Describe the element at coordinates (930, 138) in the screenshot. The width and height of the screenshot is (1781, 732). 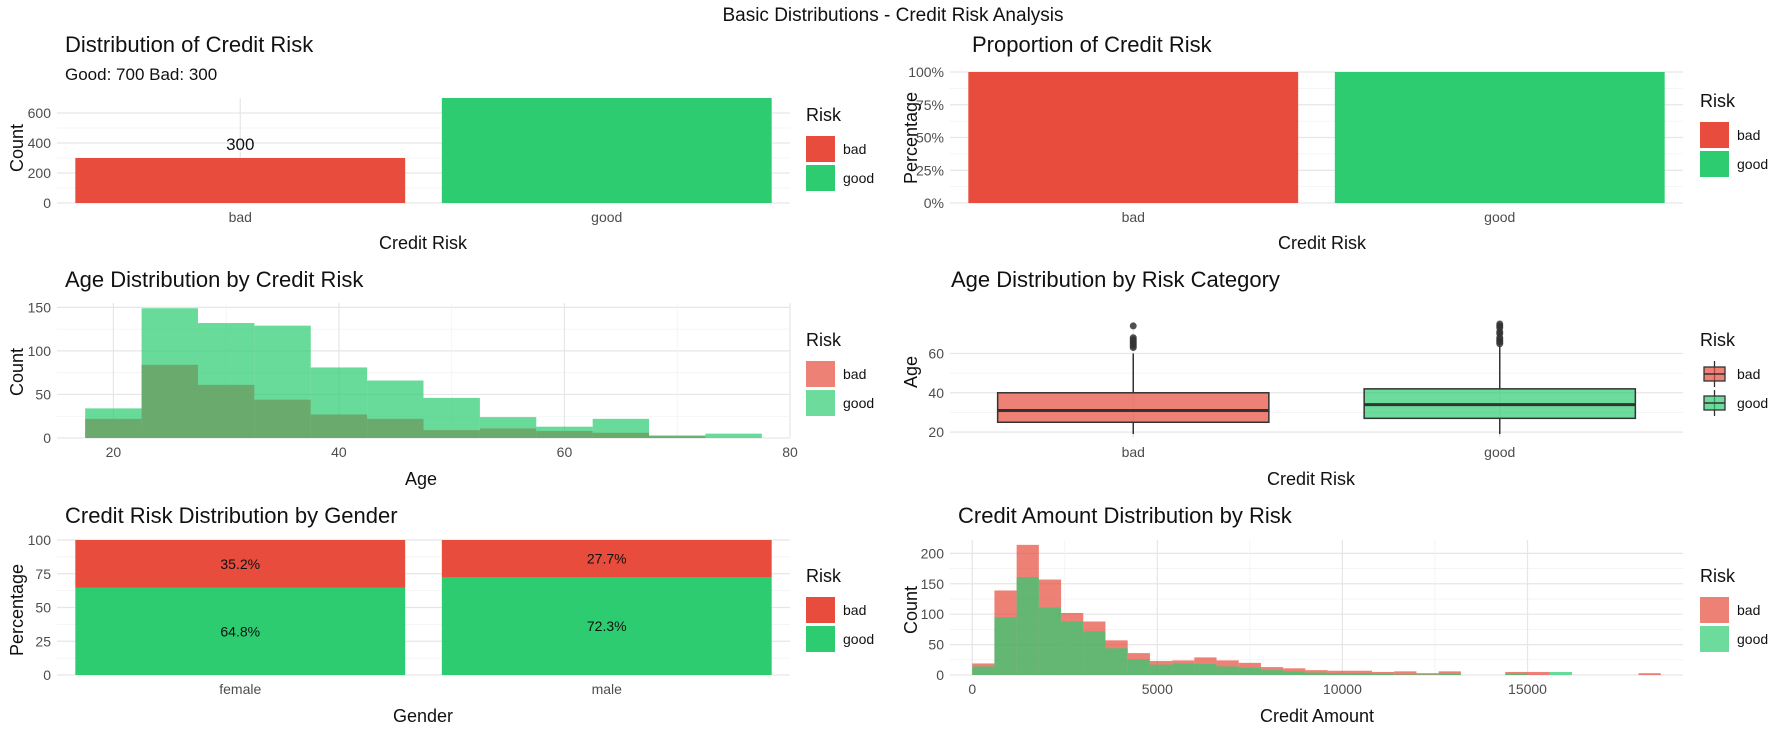
I see `y-tick-label: 50%` at that location.